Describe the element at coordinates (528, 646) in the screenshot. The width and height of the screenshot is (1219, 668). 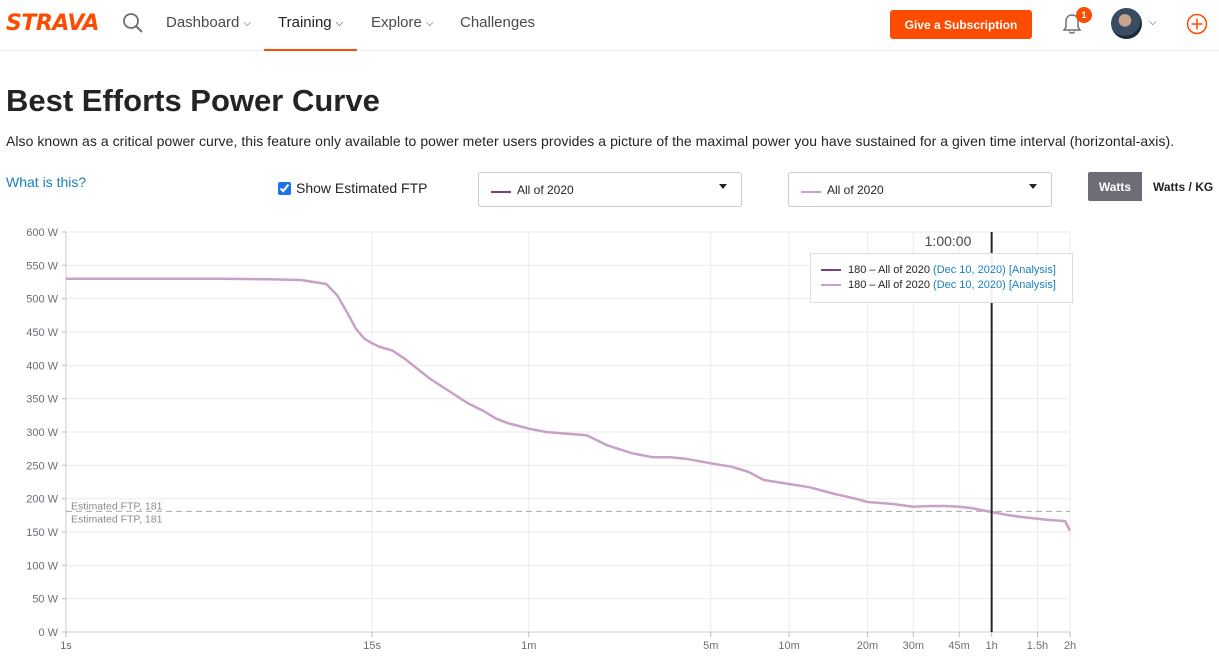
I see `x-tick-label: 1m` at that location.